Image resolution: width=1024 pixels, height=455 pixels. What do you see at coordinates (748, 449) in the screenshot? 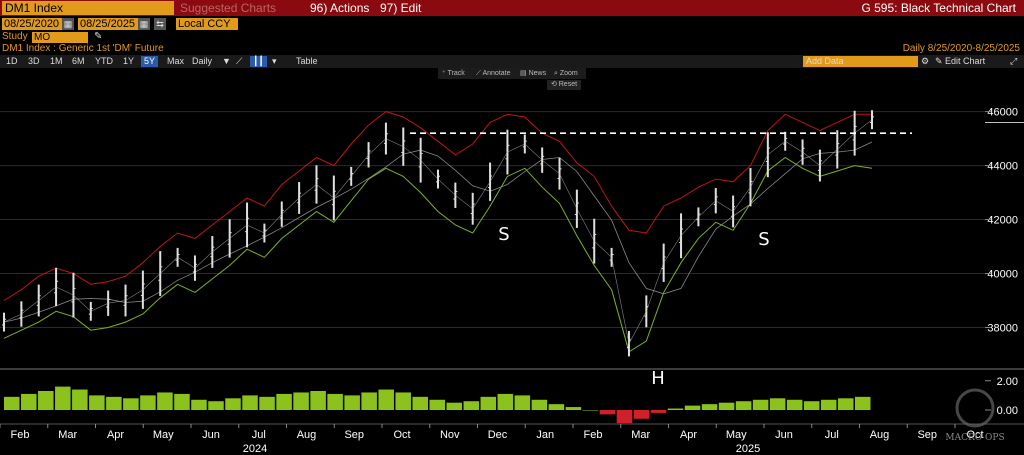
I see `year-label: 2025` at bounding box center [748, 449].